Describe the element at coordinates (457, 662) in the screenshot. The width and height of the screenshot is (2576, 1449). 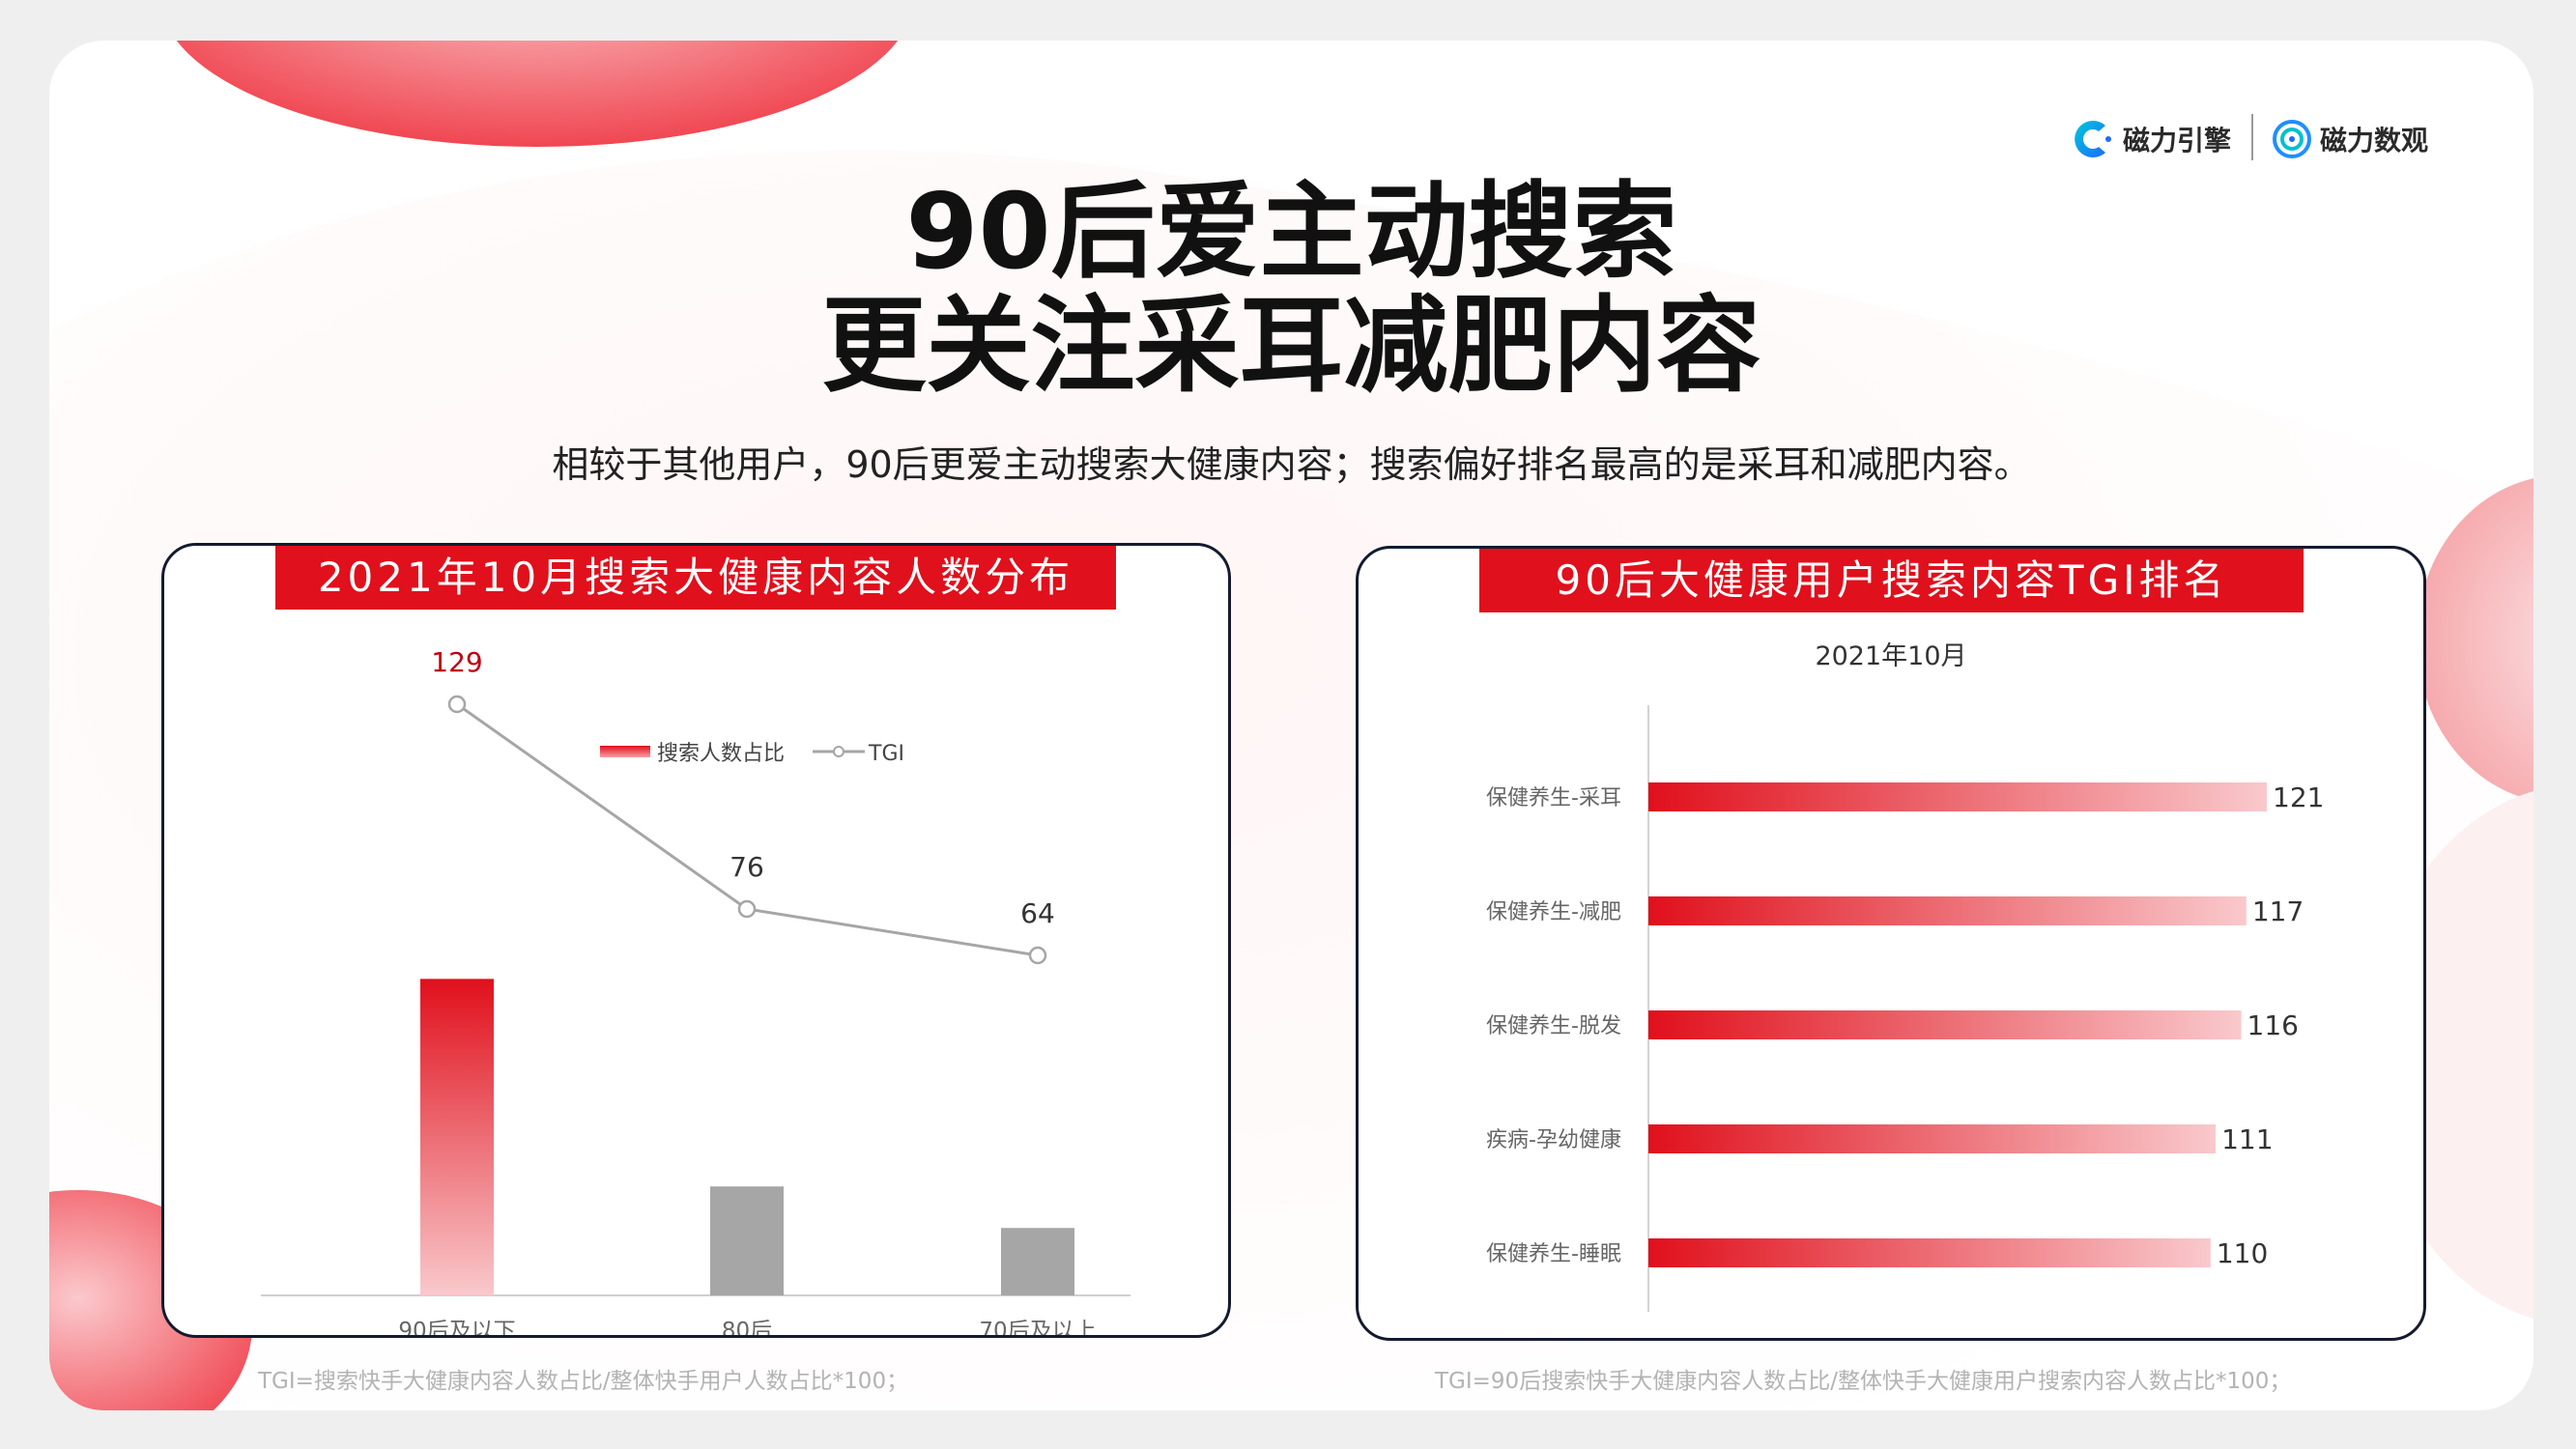
I see `tgi-data-label: 129` at that location.